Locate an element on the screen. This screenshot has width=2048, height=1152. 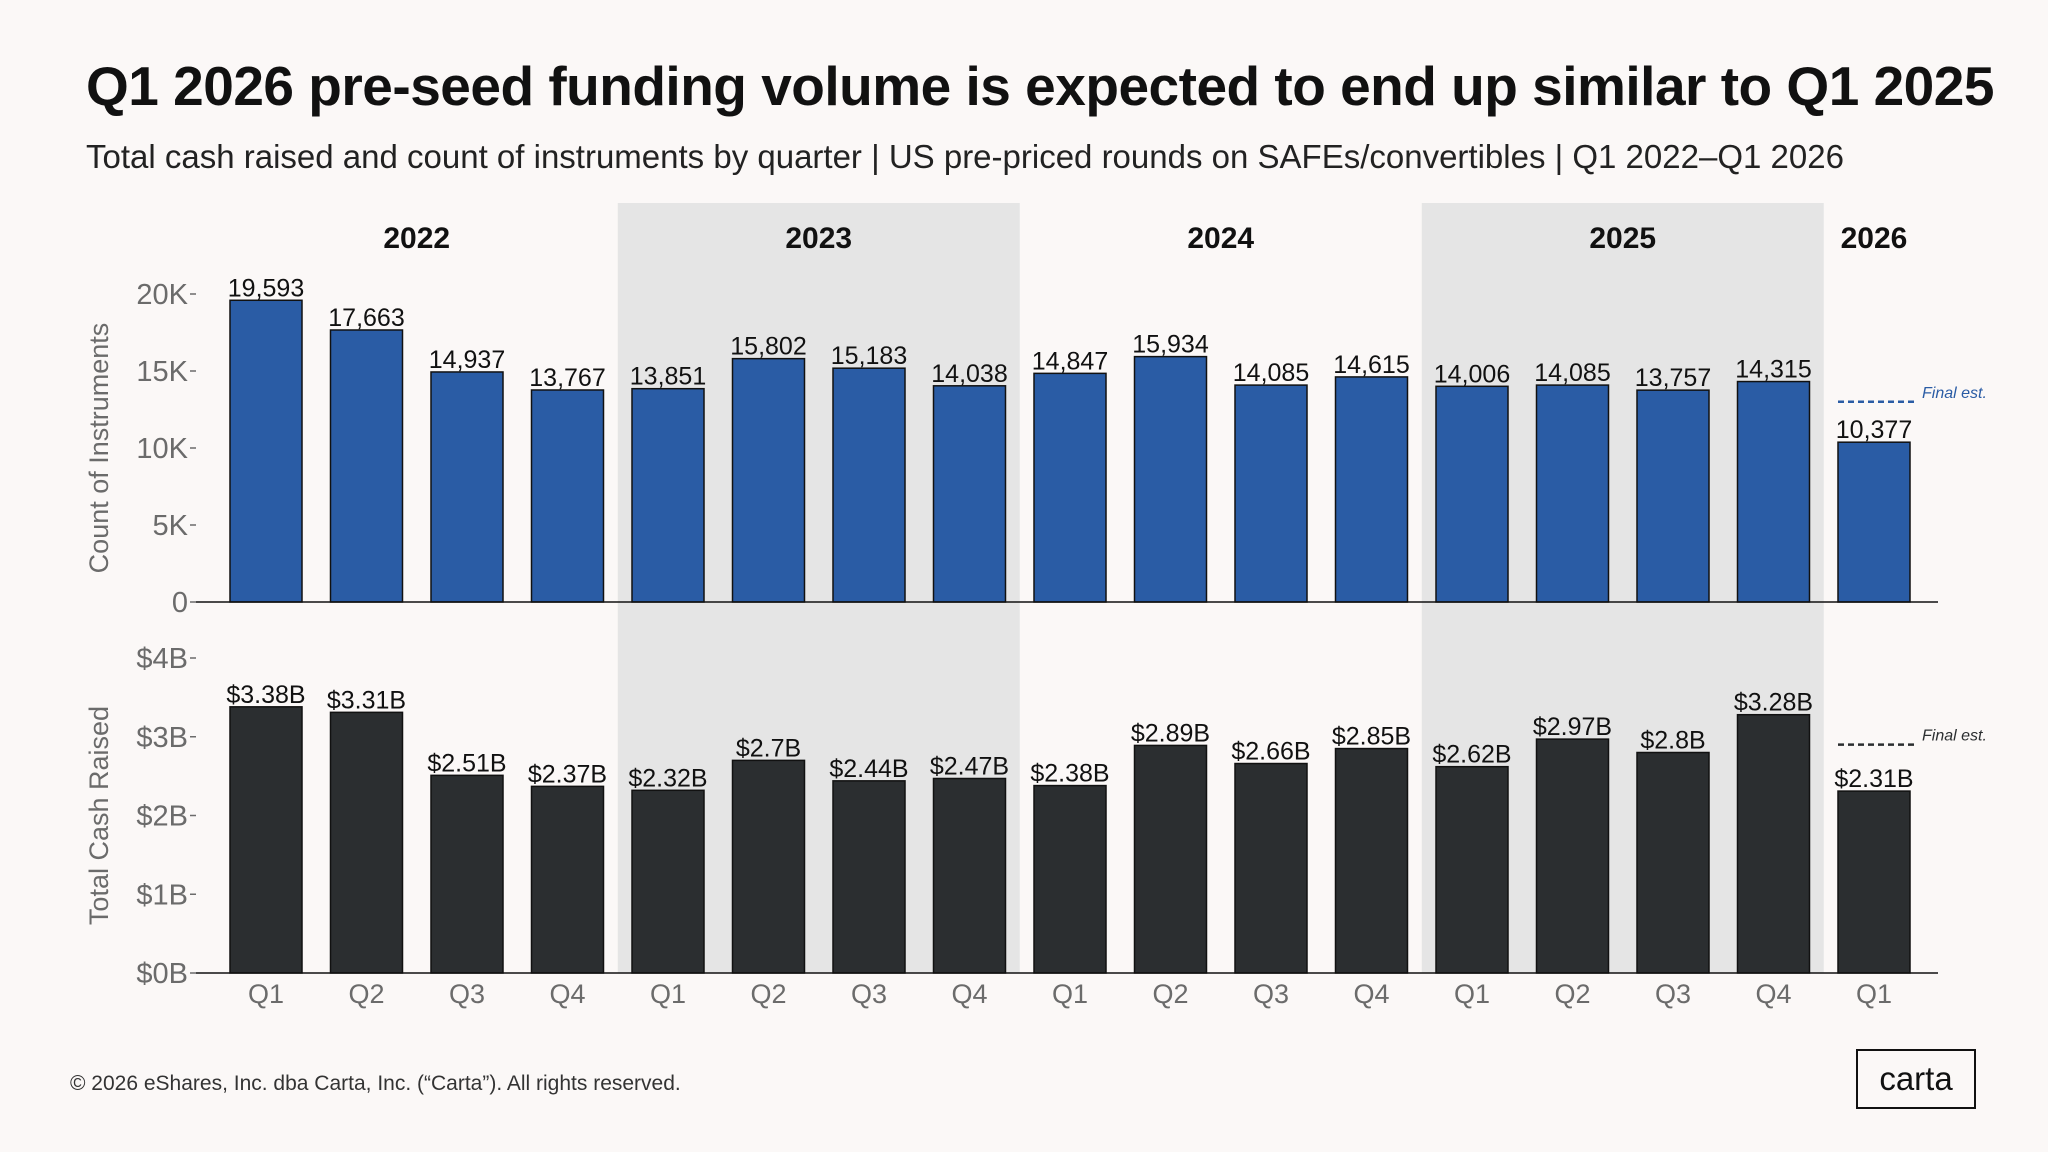
cash-final-estimate-label: Final est. is located at coordinates (1954, 736).